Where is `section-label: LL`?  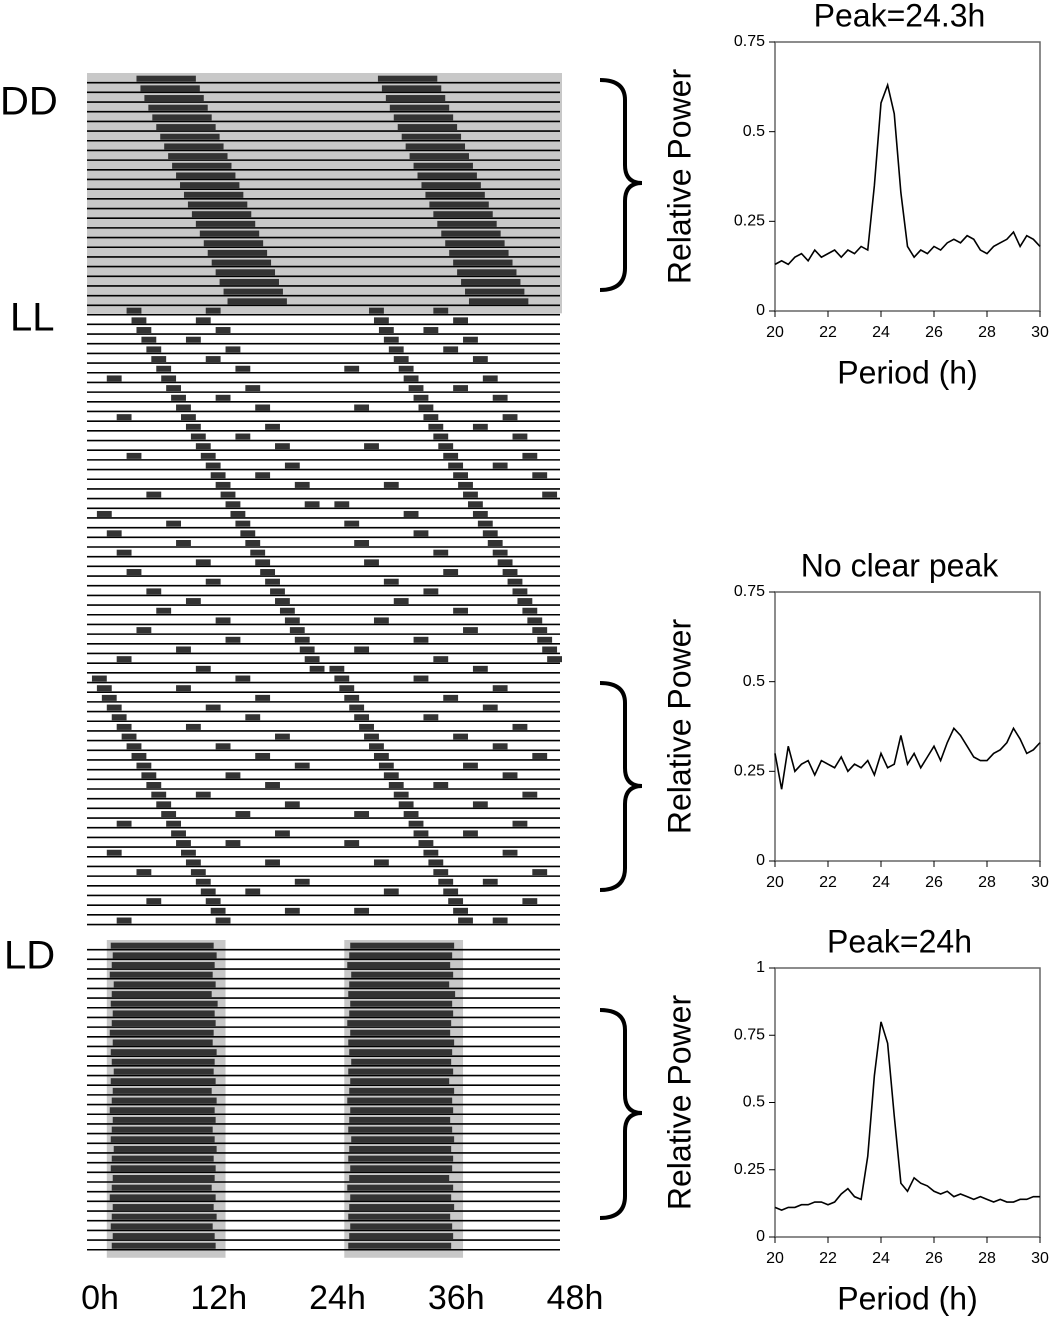 section-label: LL is located at coordinates (32, 318).